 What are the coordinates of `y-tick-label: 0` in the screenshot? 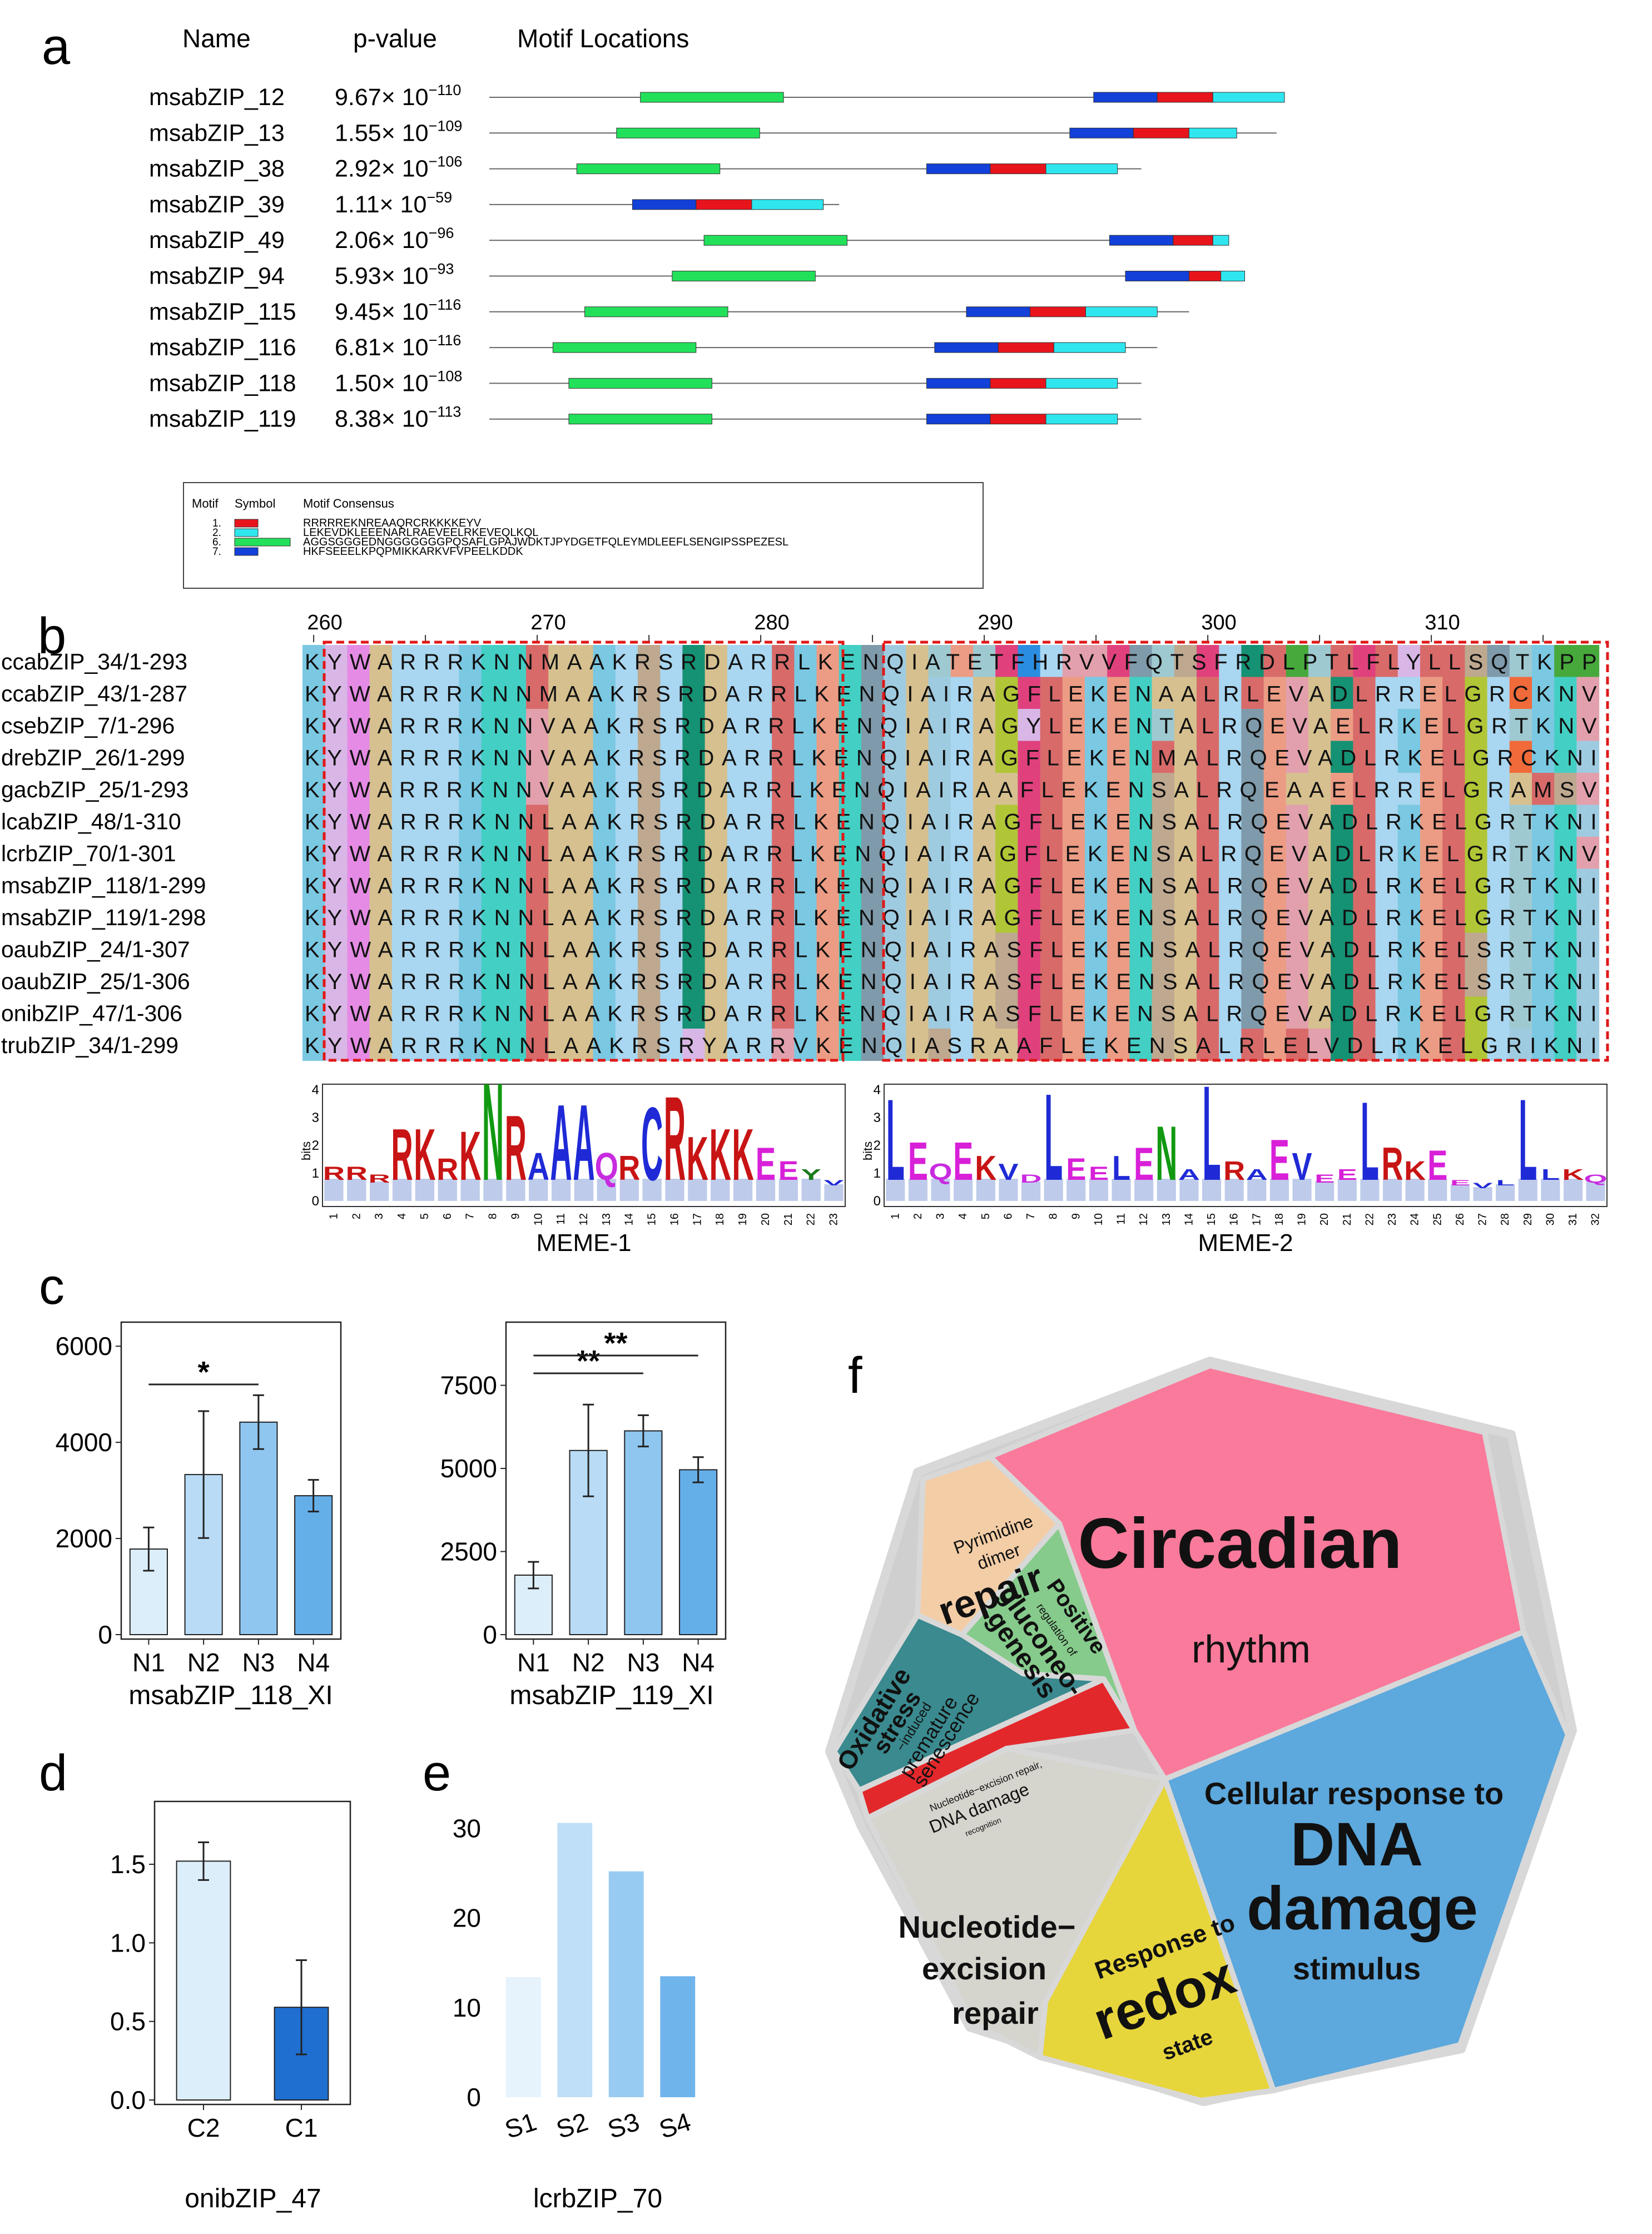 It's located at (474, 2097).